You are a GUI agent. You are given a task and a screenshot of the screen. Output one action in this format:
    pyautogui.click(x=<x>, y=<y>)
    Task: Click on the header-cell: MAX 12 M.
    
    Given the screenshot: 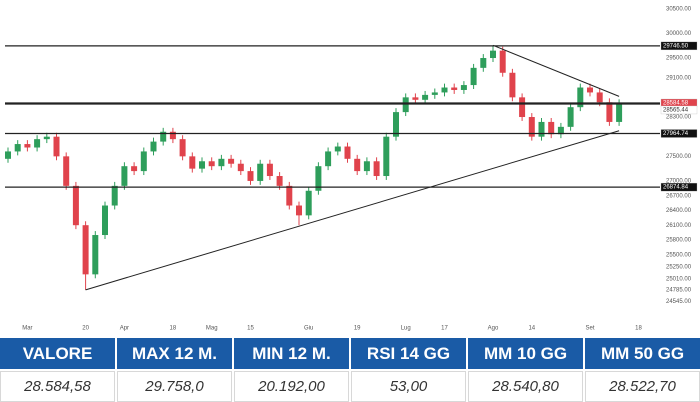 What is the action you would take?
    pyautogui.click(x=174, y=353)
    